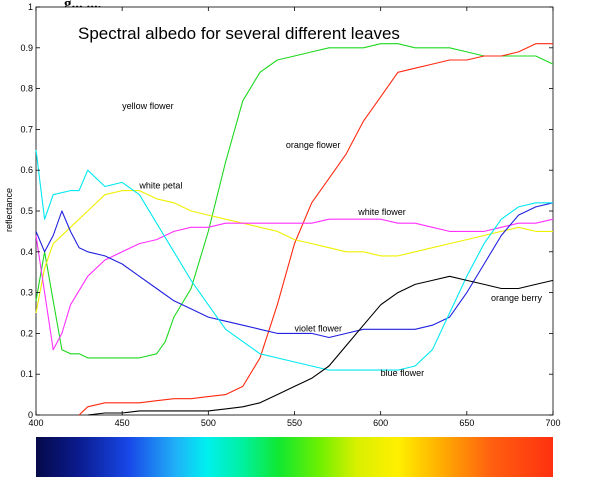 The height and width of the screenshot is (502, 597). Describe the element at coordinates (381, 212) in the screenshot. I see `series-label-white-flower: white flower` at that location.